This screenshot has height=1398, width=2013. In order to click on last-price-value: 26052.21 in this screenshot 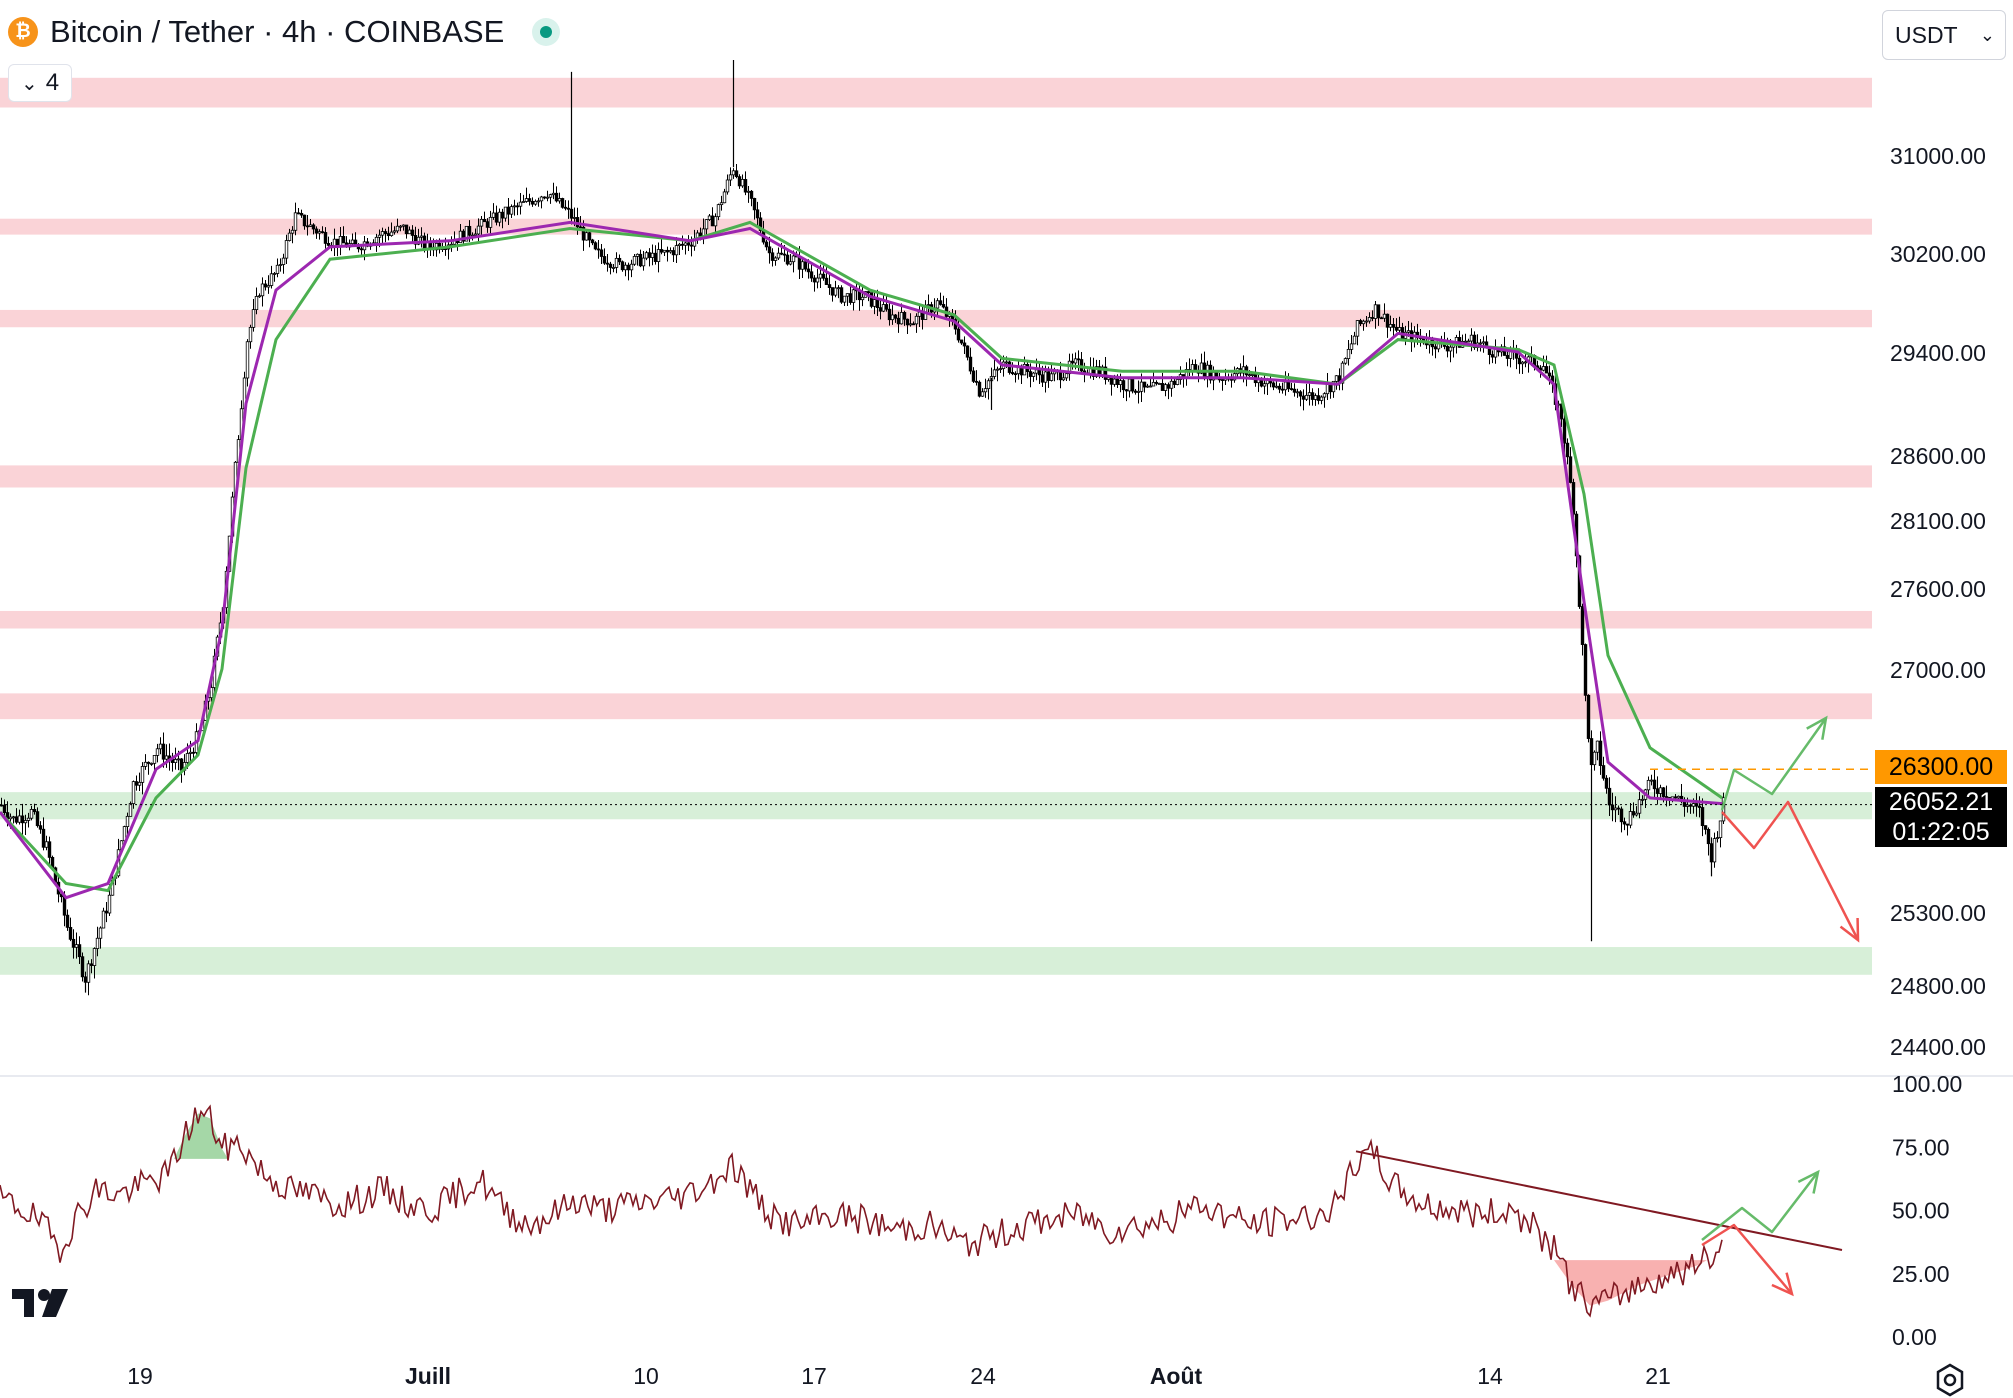, I will do `click(1941, 802)`.